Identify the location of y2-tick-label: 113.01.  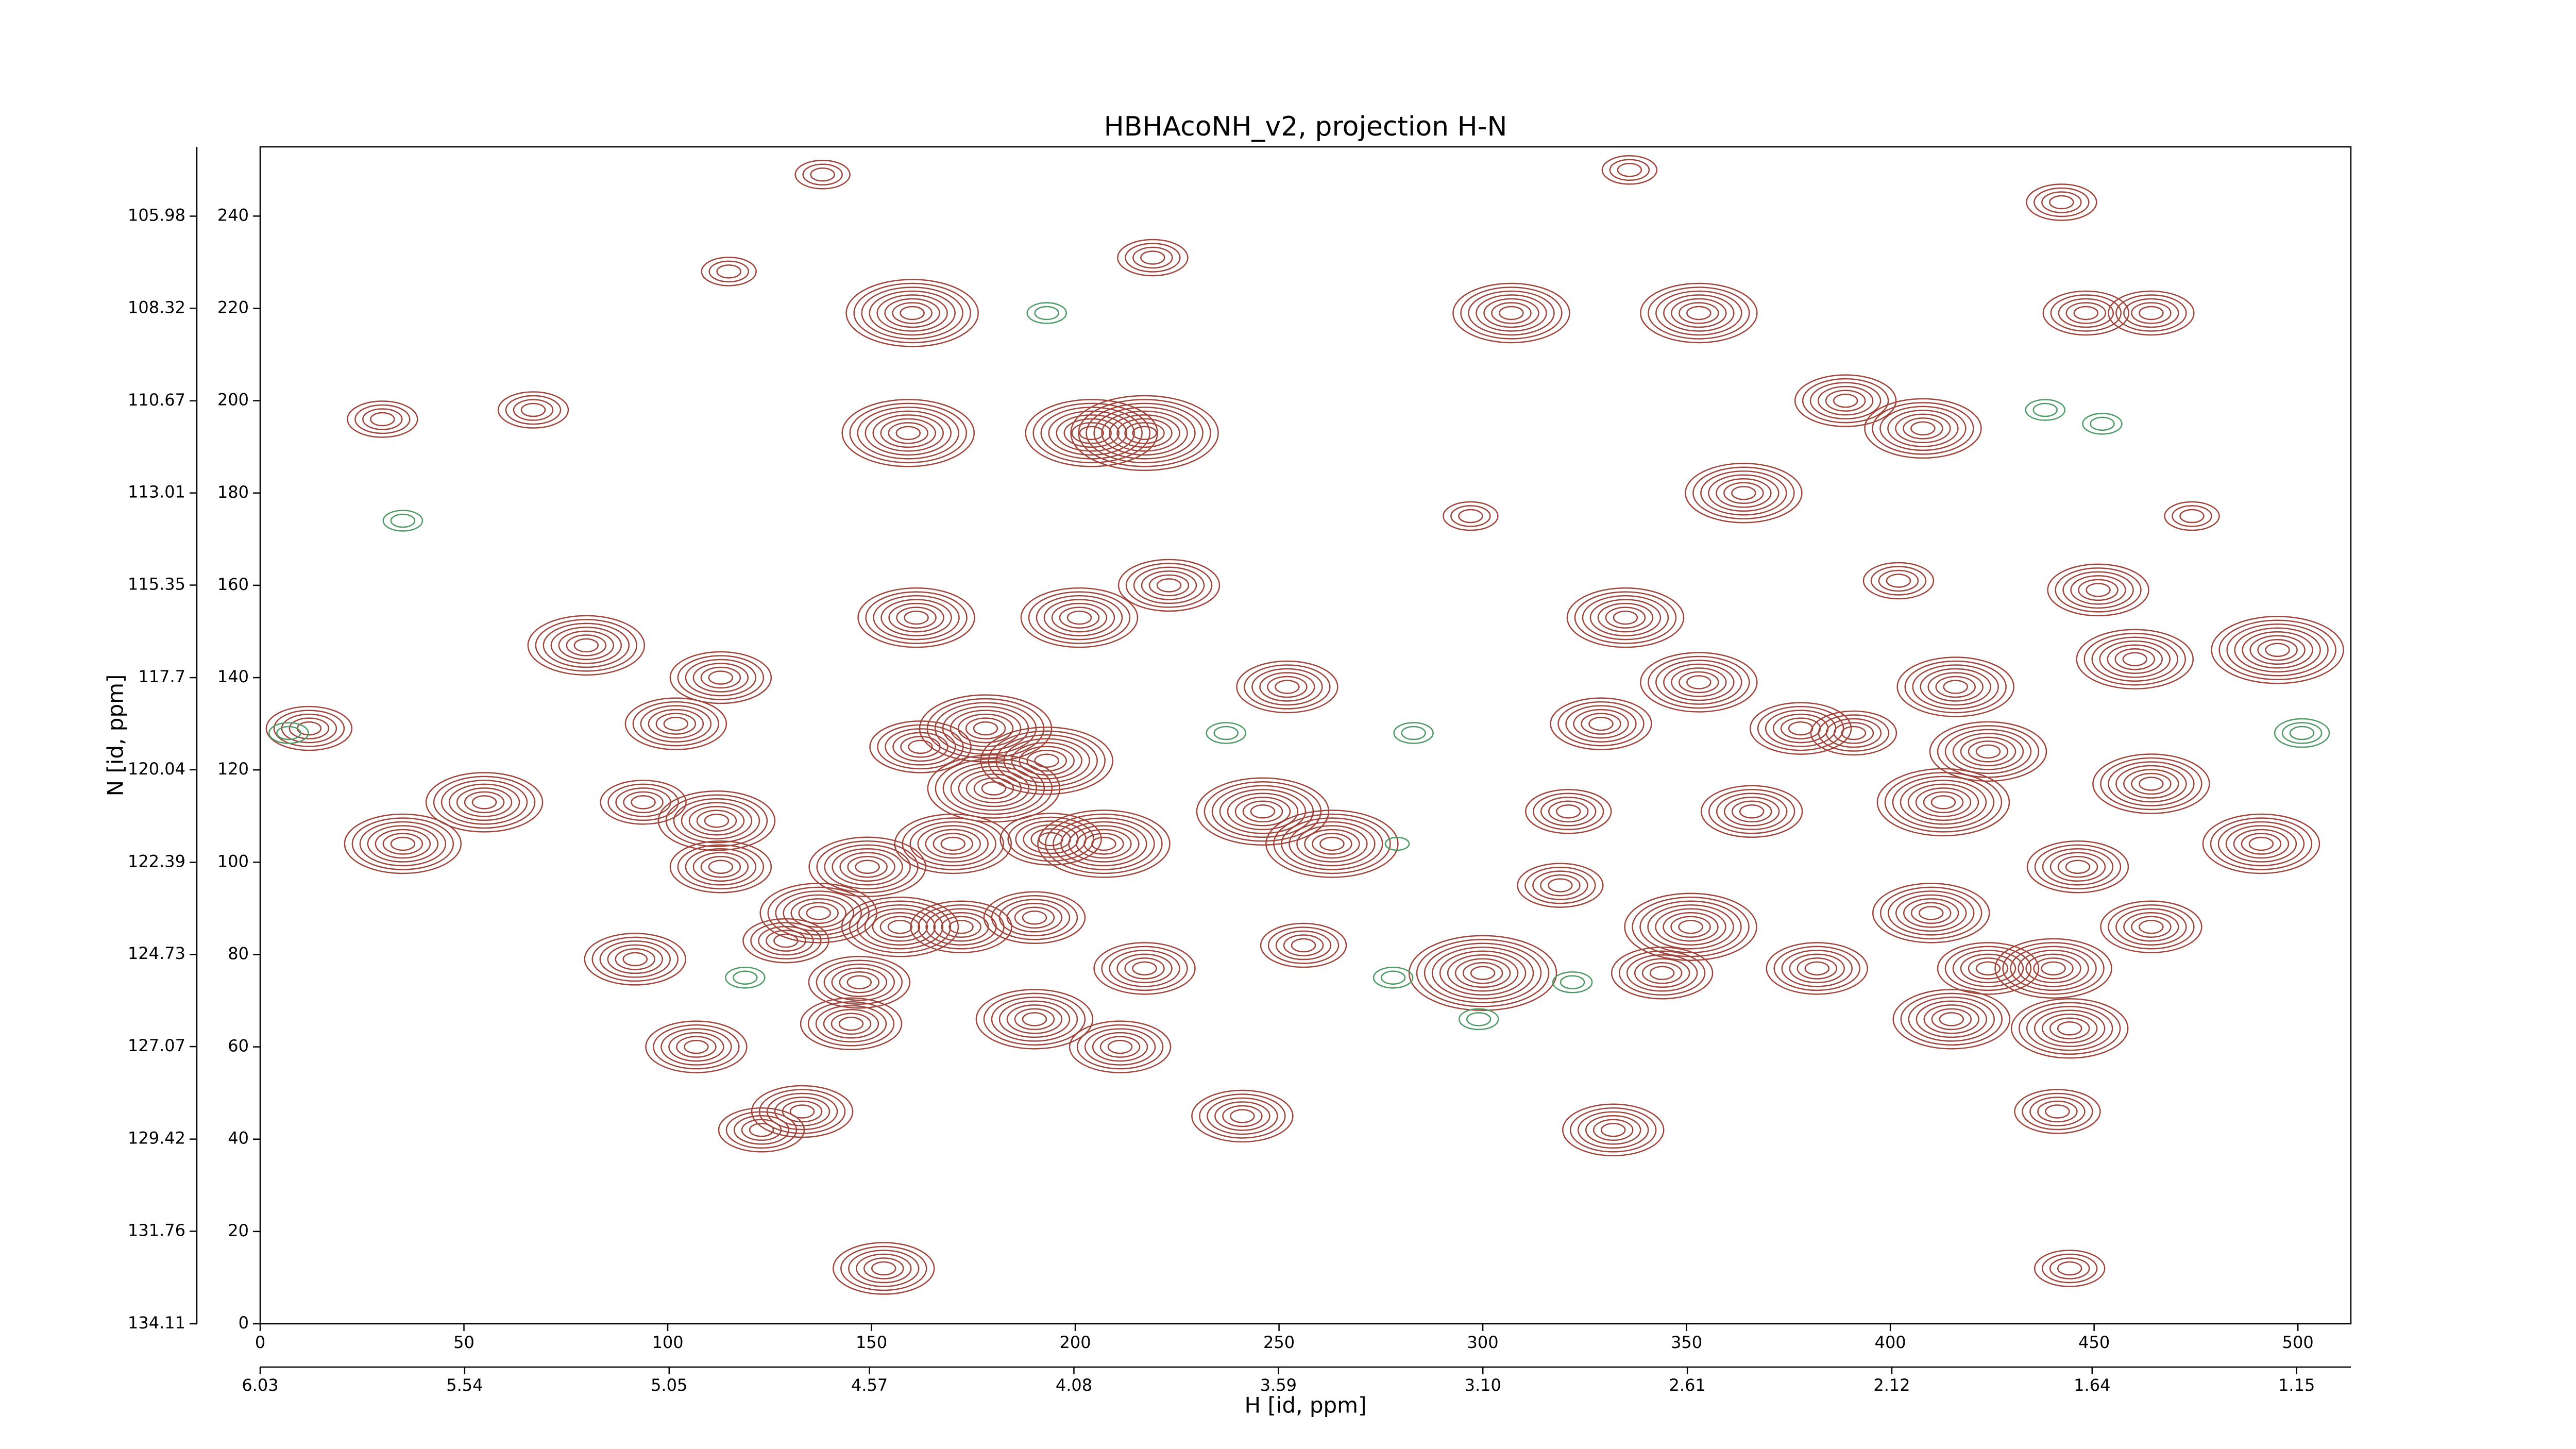
(156, 492).